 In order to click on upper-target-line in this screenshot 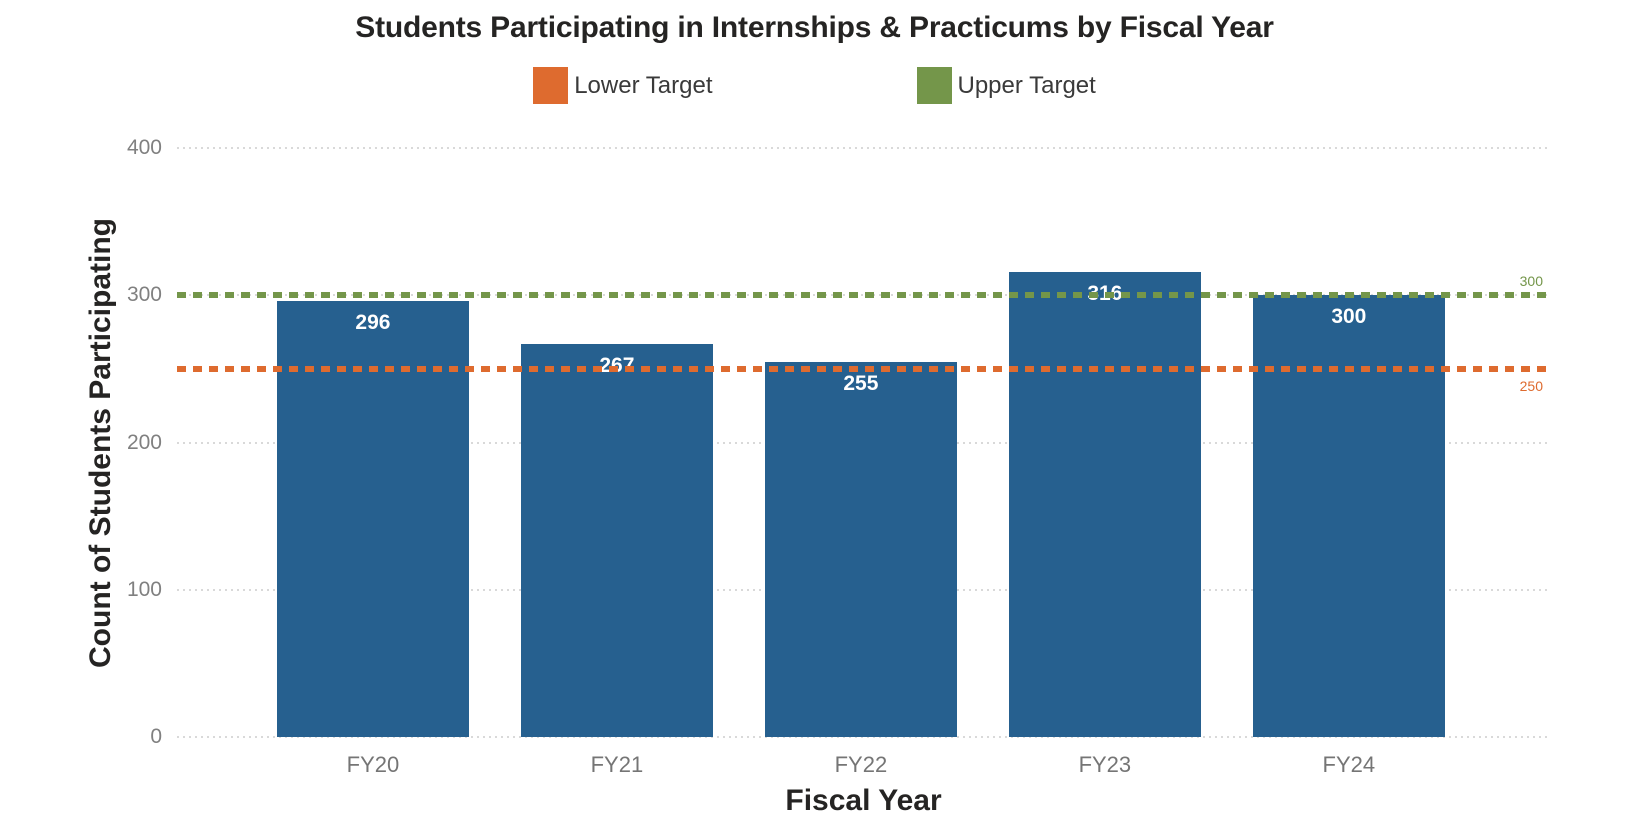, I will do `click(863, 295)`.